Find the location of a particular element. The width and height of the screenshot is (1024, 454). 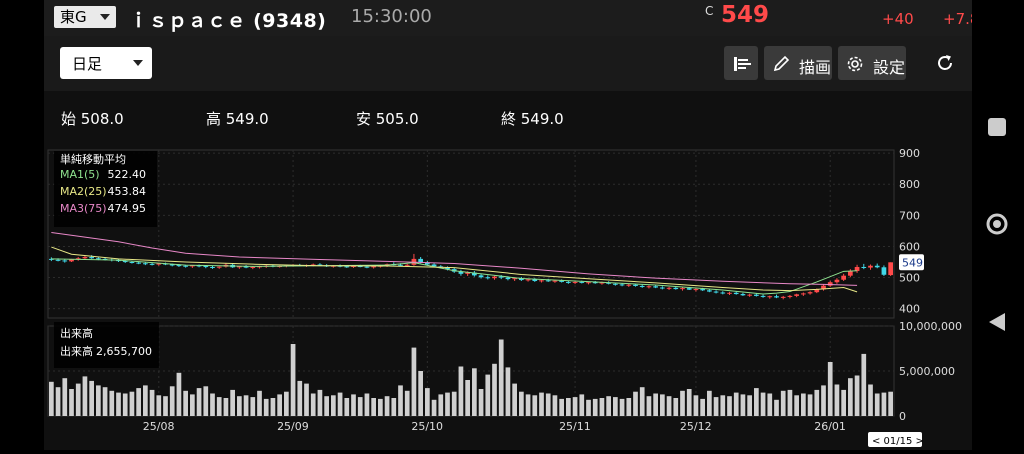

quote-time: 15:30:00 is located at coordinates (391, 16).